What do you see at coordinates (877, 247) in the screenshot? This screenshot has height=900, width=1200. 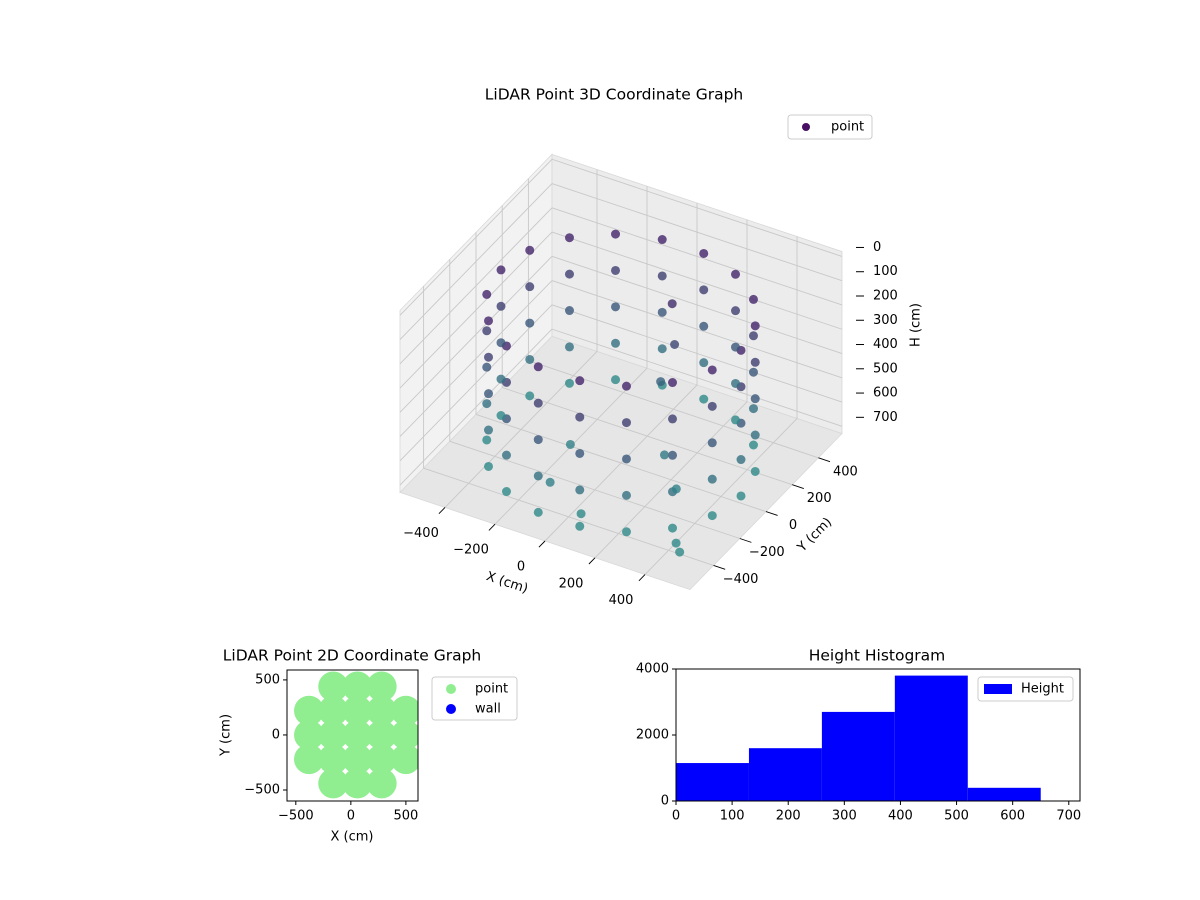 I see `z-tick-label: 0` at bounding box center [877, 247].